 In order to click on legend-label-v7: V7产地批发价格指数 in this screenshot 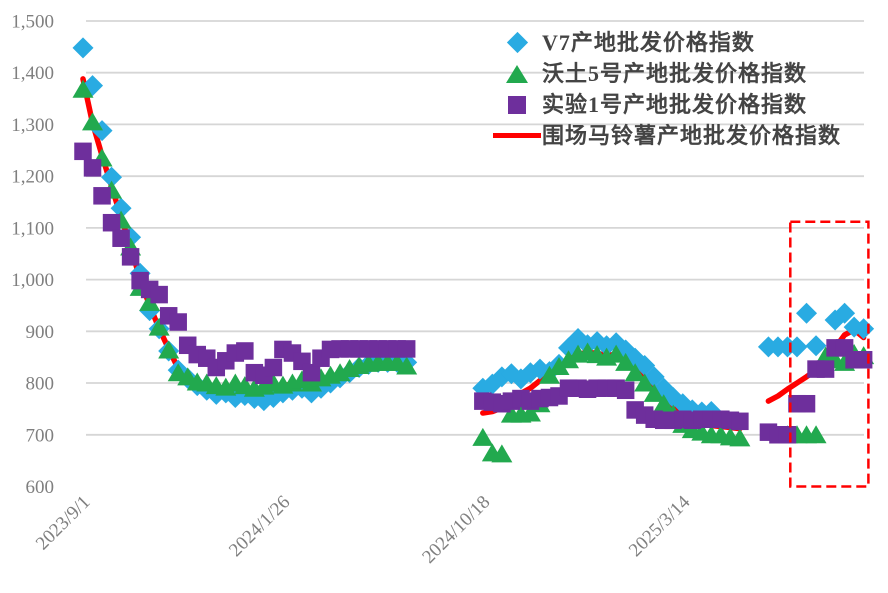, I will do `click(648, 42)`.